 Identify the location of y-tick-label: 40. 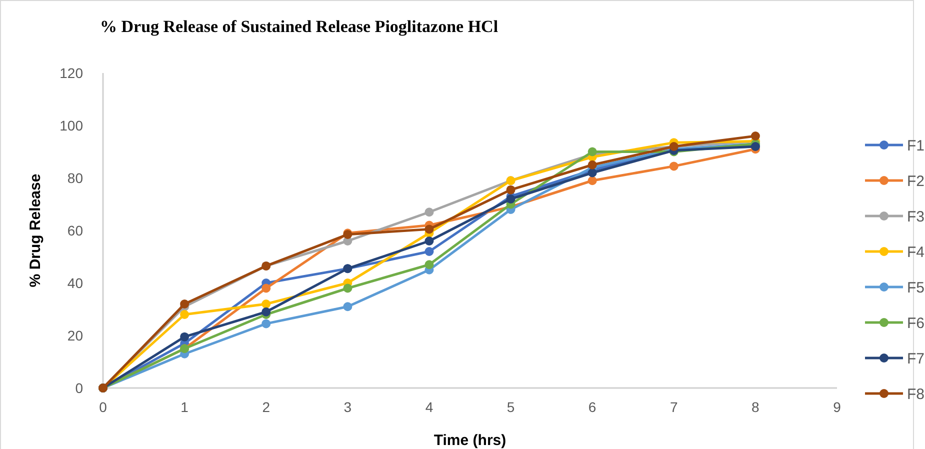
(75, 282).